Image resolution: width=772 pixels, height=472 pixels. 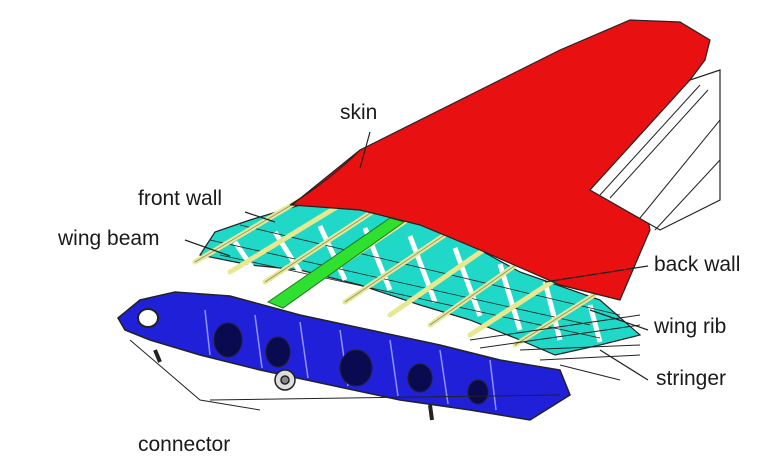 I want to click on wing-beam-bar, so click(x=336, y=263).